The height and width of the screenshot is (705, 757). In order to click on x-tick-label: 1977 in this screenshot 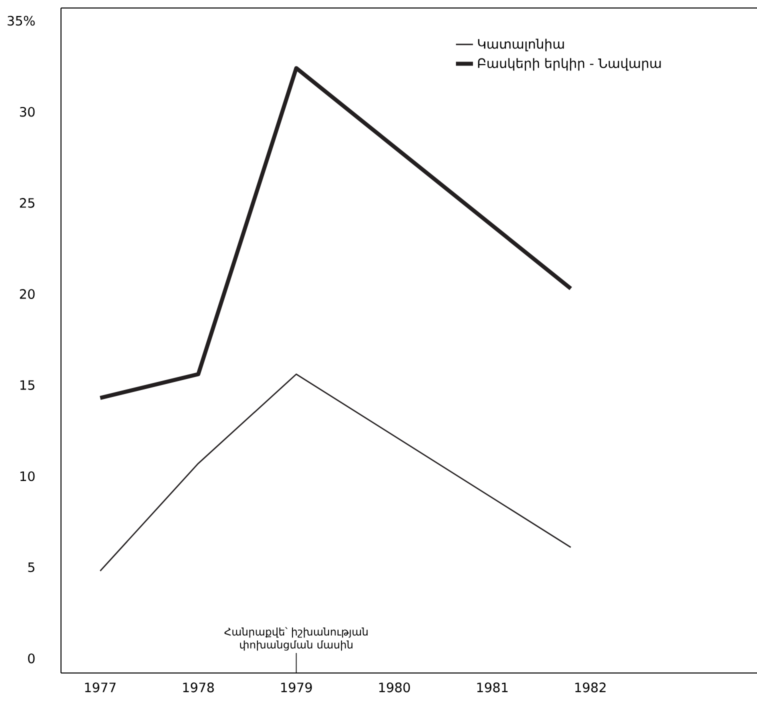, I will do `click(100, 687)`.